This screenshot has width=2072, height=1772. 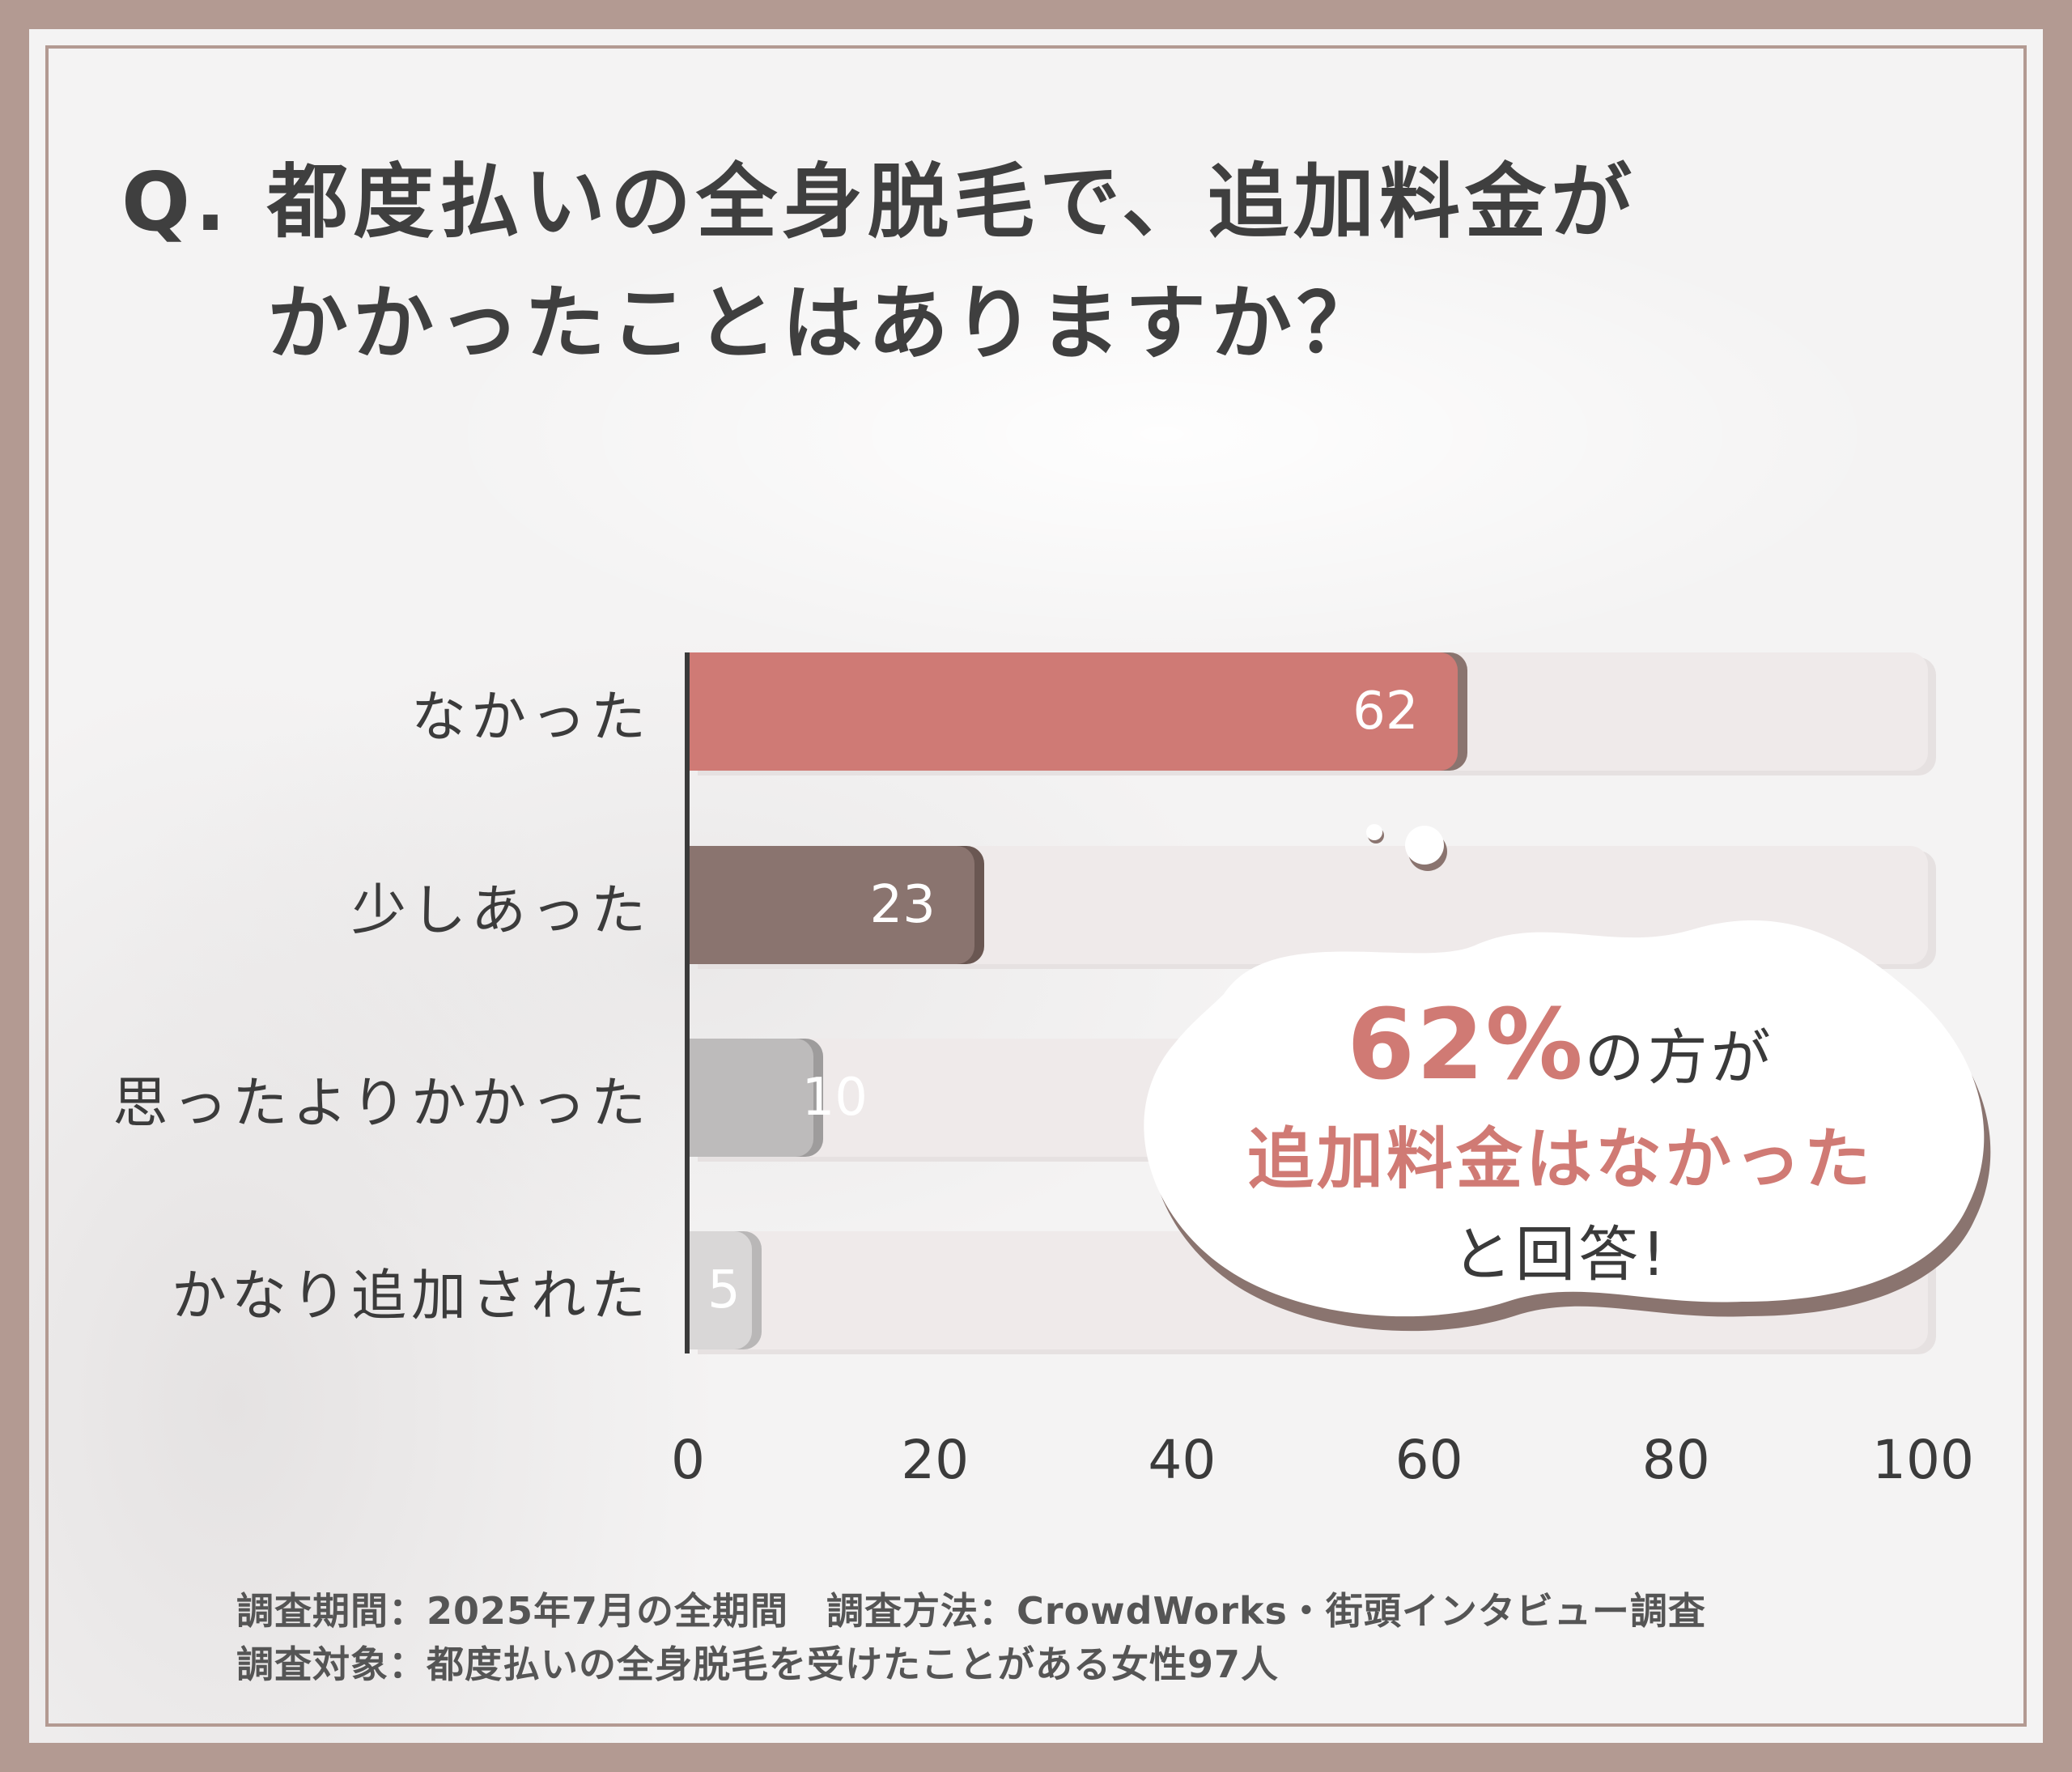 I want to click on speech-bubble, so click(x=1567, y=1126).